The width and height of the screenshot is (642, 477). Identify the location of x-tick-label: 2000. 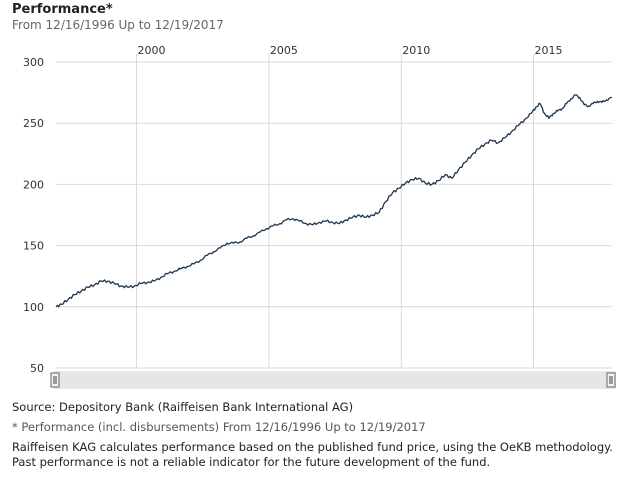
(152, 50).